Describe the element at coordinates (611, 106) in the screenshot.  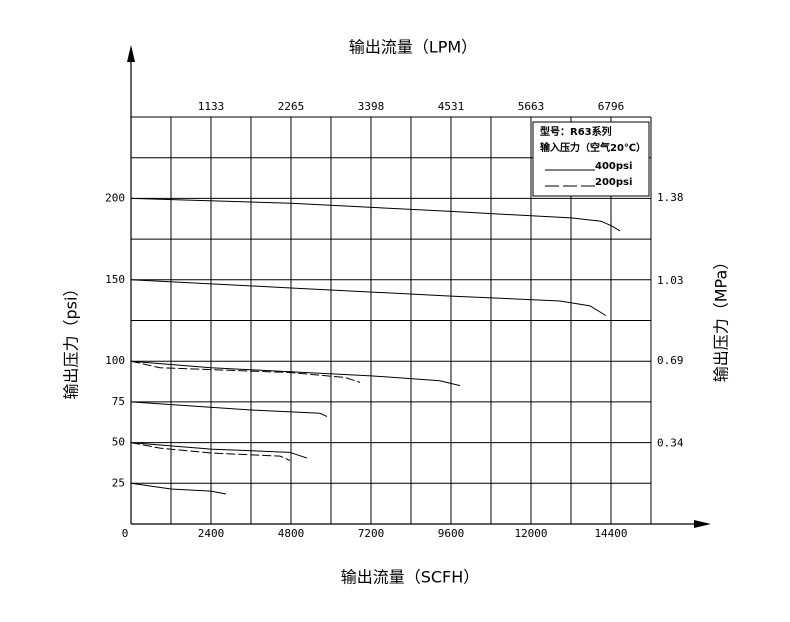
I see `x2-tick-label: 6796` at that location.